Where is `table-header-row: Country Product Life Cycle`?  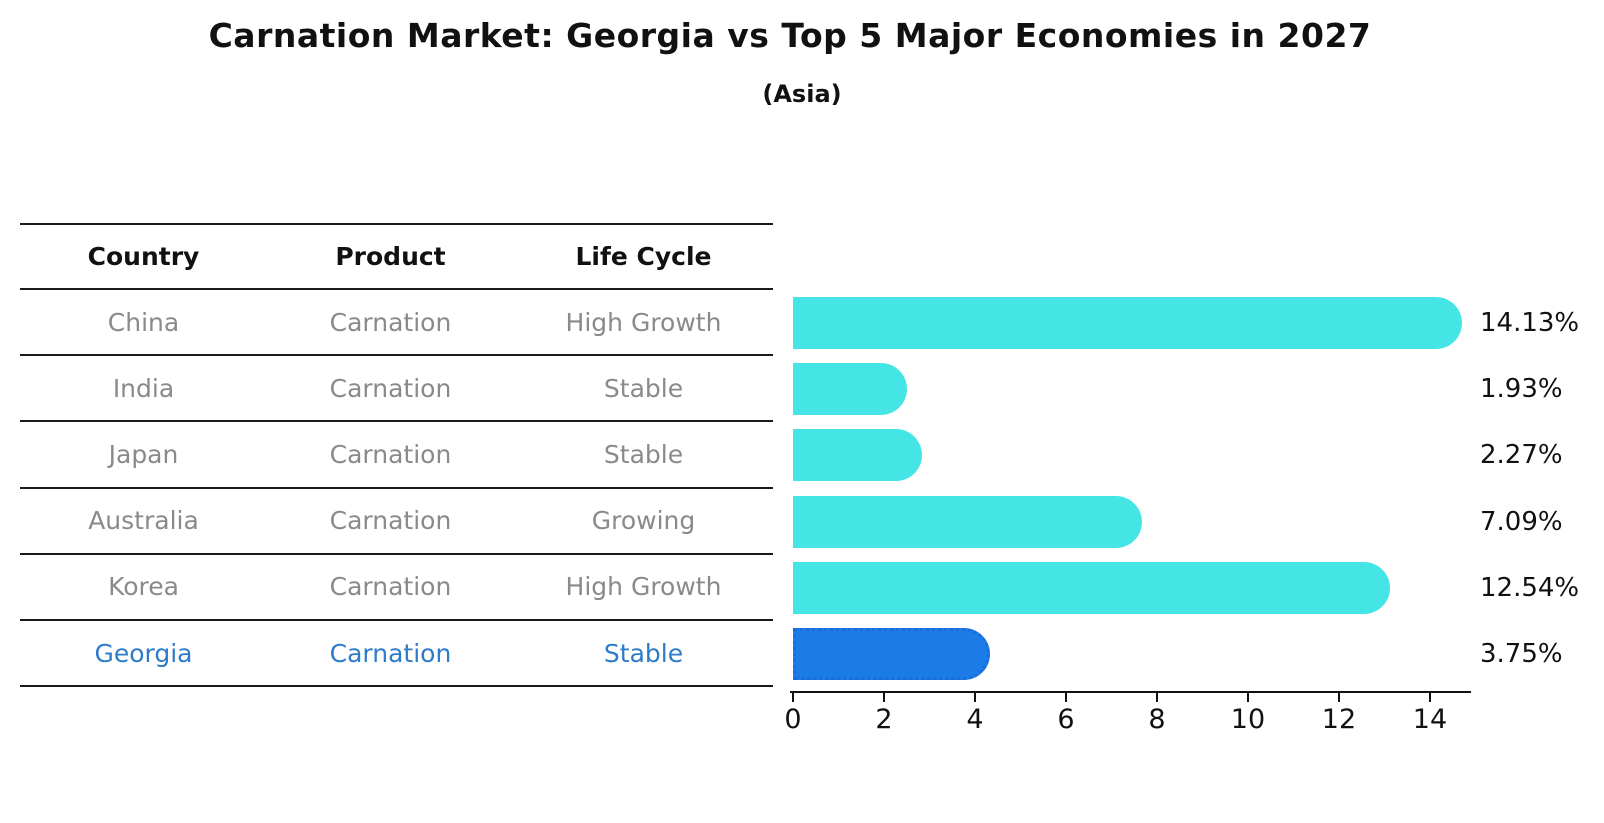 table-header-row: Country Product Life Cycle is located at coordinates (396, 256).